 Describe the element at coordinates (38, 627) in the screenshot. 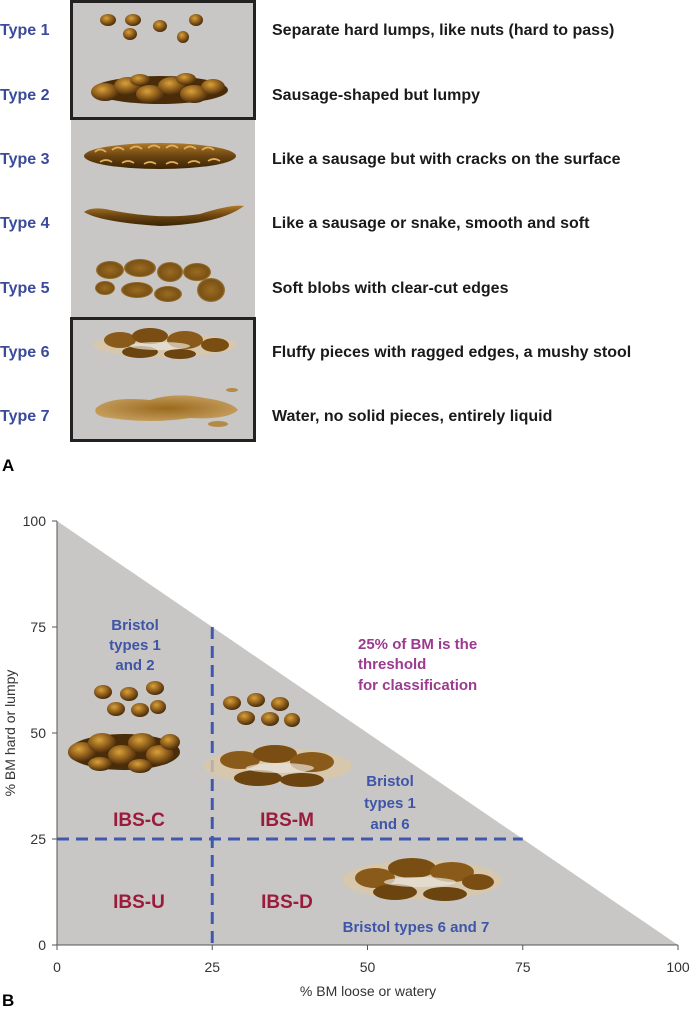

I see `y-tick-label: 75` at that location.